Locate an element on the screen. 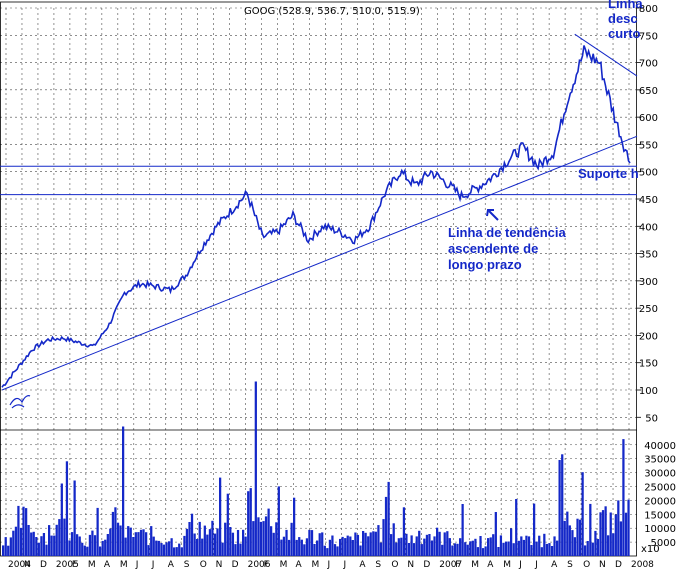 This screenshot has height=570, width=679. annotation-trend-line-2: ascendente de is located at coordinates (493, 248).